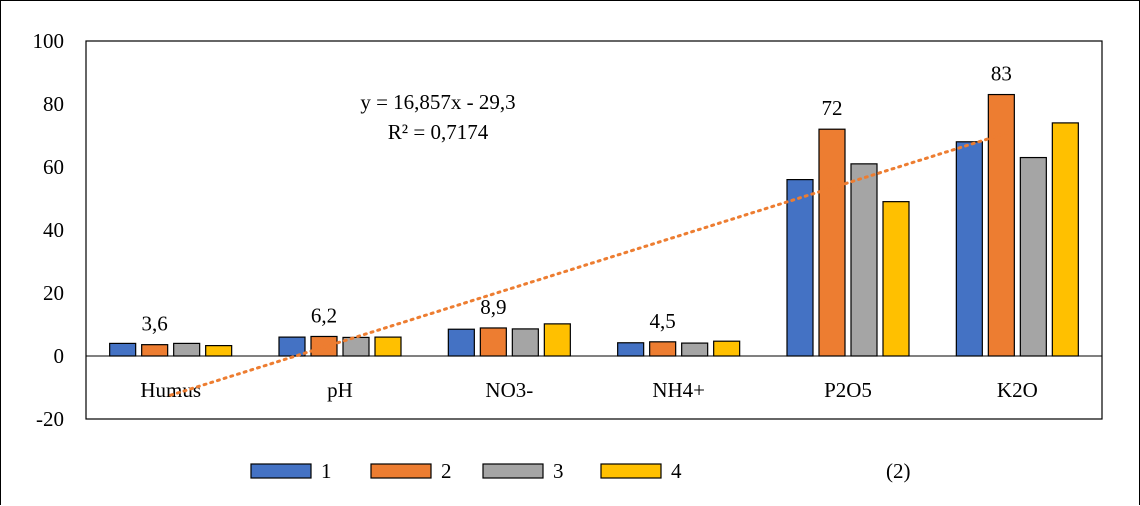 Image resolution: width=1140 pixels, height=506 pixels. What do you see at coordinates (155, 324) in the screenshot?
I see `data-label: 3,6` at bounding box center [155, 324].